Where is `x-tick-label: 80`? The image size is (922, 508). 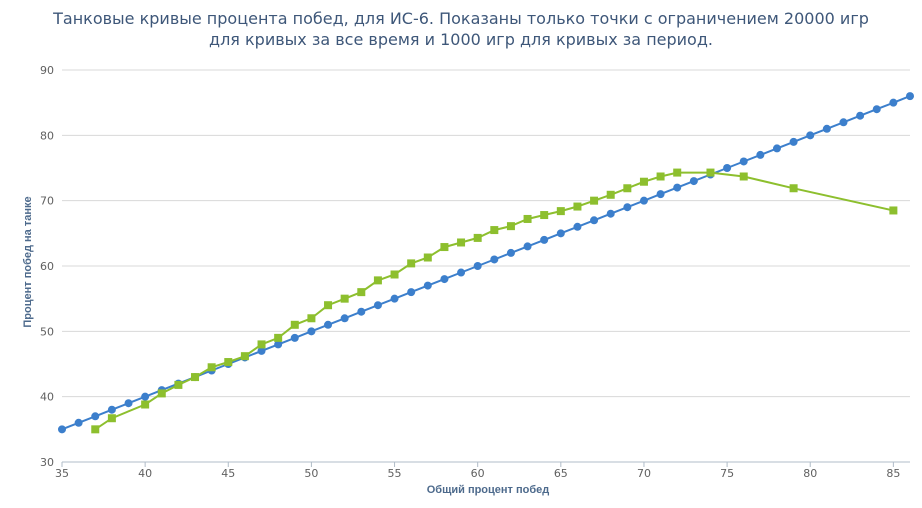 x-tick-label: 80 is located at coordinates (810, 473).